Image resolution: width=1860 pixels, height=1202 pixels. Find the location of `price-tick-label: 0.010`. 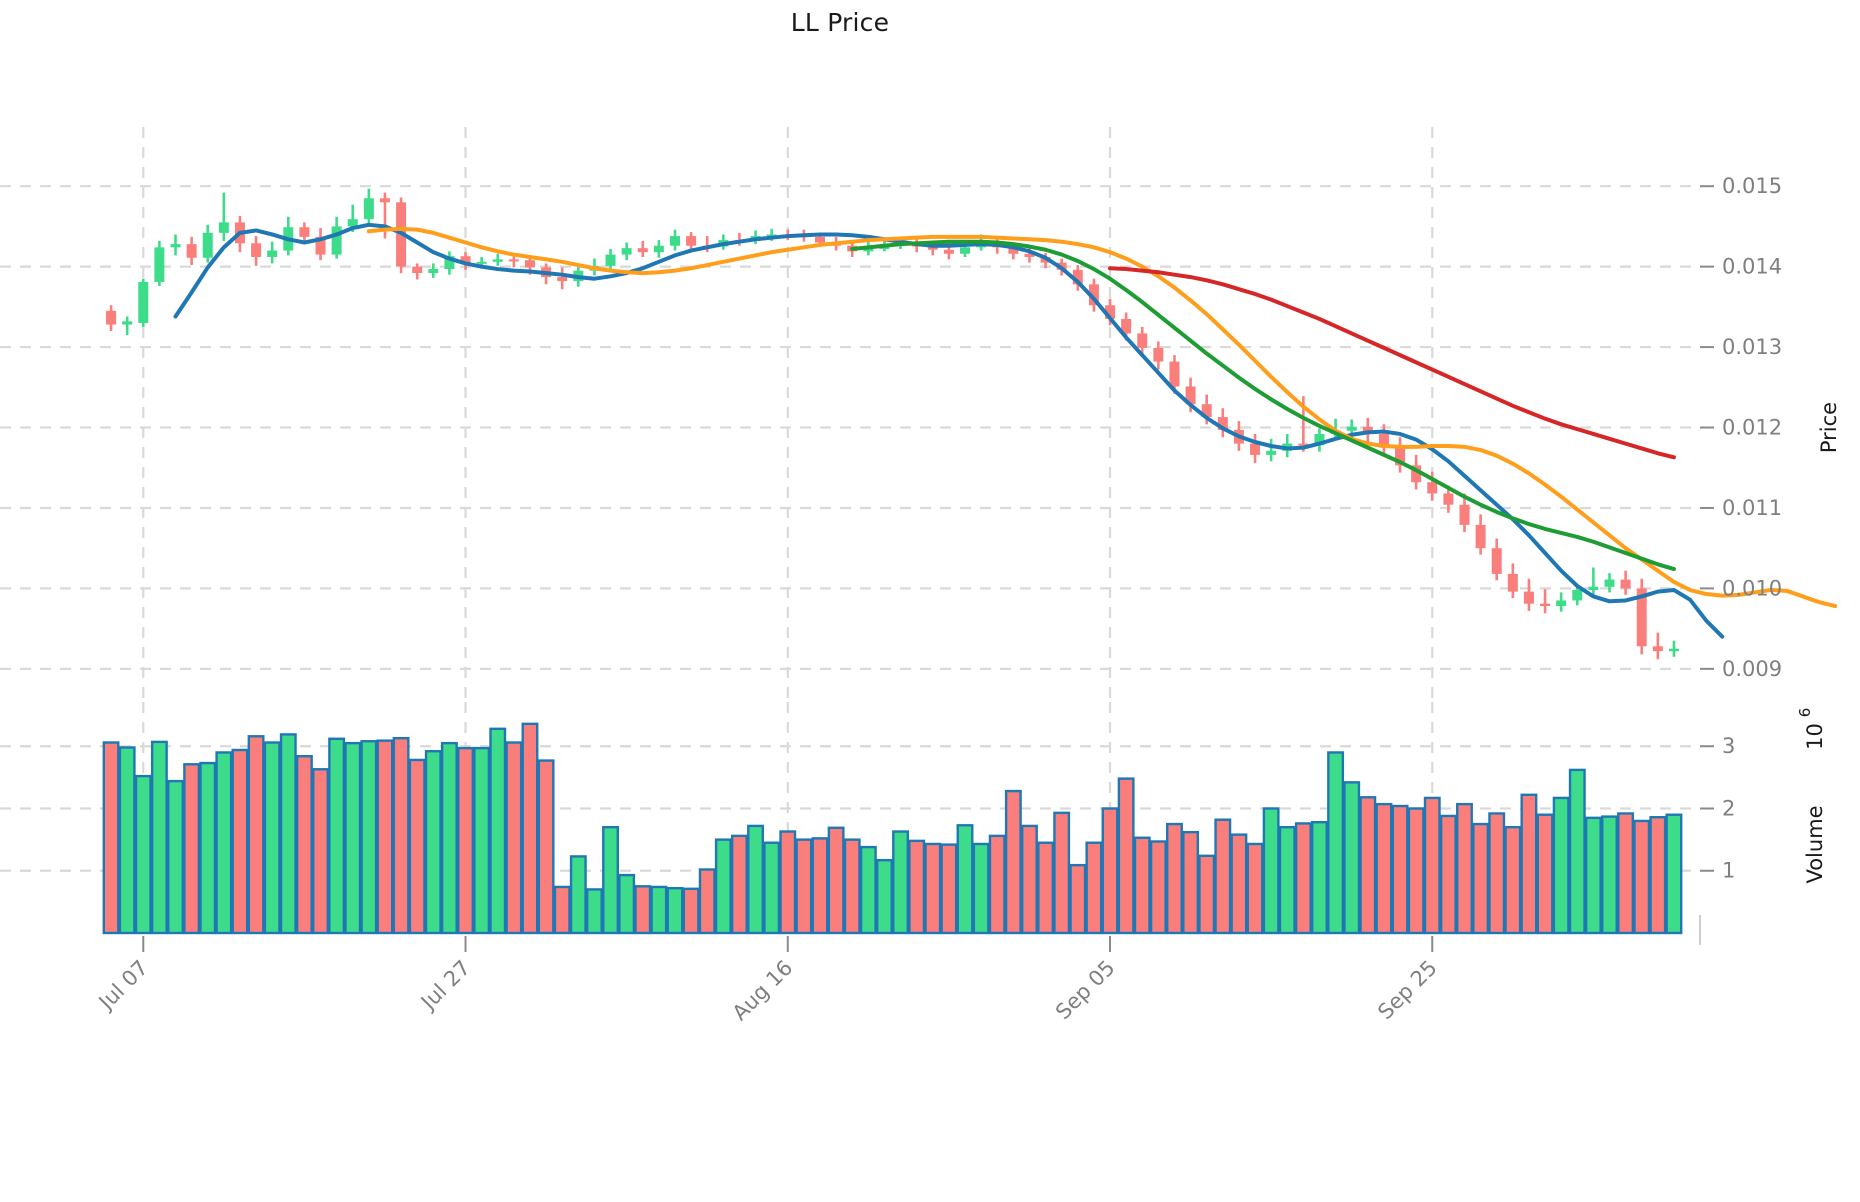

price-tick-label: 0.010 is located at coordinates (1752, 588).